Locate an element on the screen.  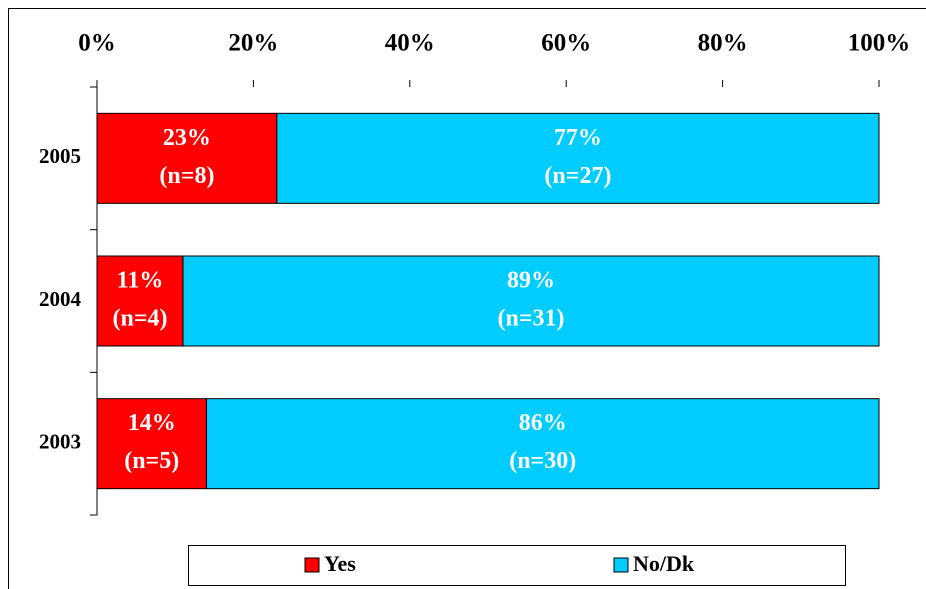
data-label: 86% is located at coordinates (543, 423).